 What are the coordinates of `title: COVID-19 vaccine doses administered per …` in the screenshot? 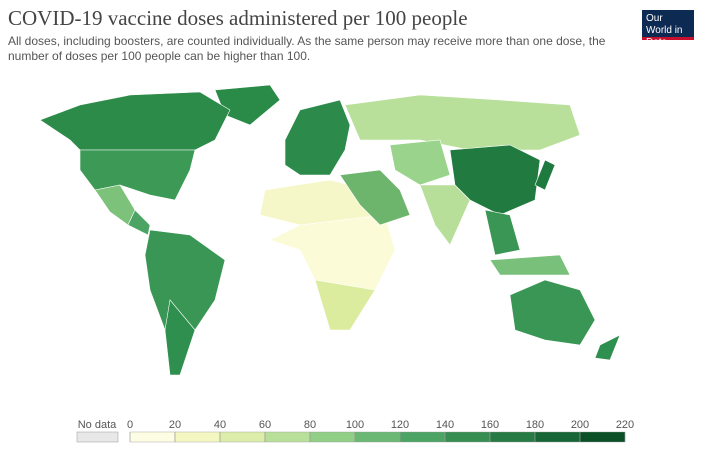 It's located at (238, 18).